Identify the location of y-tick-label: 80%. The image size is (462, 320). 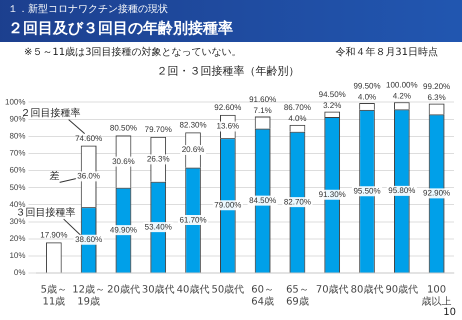
(17, 136).